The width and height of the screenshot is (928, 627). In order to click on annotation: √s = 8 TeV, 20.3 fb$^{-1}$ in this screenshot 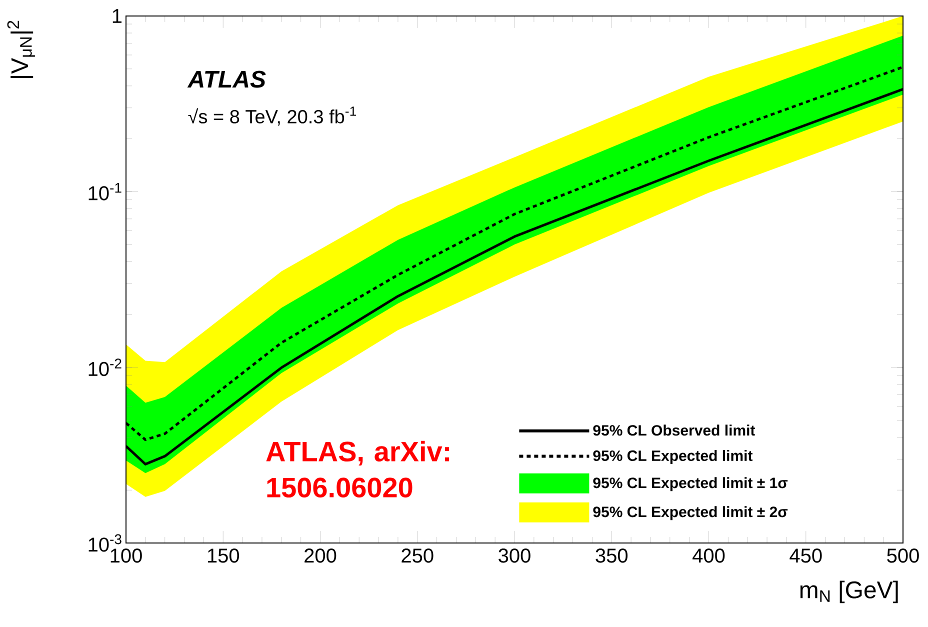, I will do `click(272, 116)`.